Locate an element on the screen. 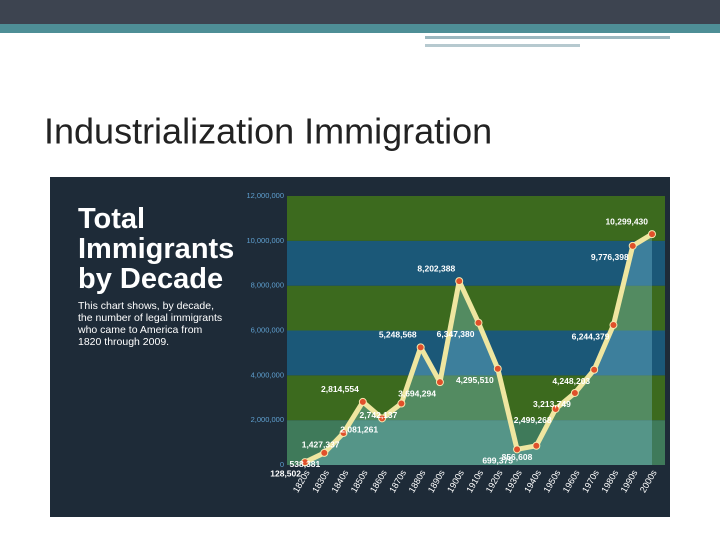 Image resolution: width=720 pixels, height=545 pixels. slide-title: Industrialization Immigration is located at coordinates (268, 131).